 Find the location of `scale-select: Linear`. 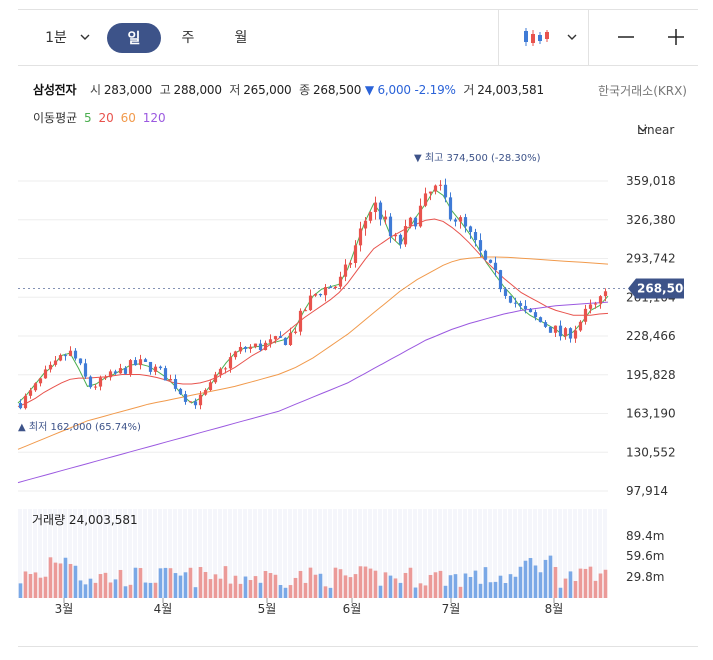

scale-select: Linear is located at coordinates (655, 130).